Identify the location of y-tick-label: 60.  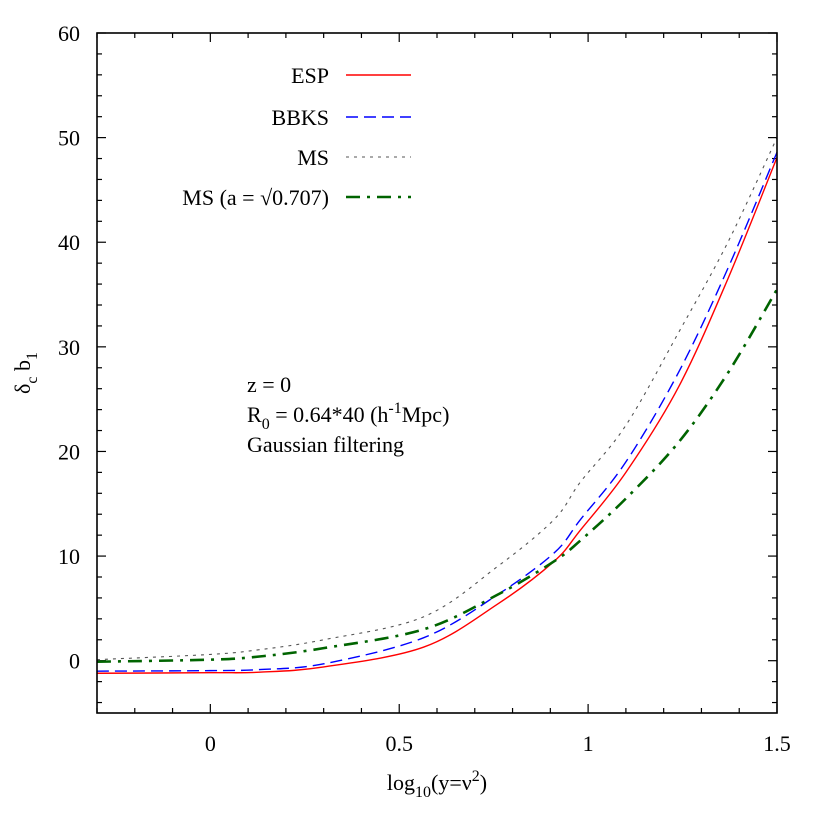
(69, 33).